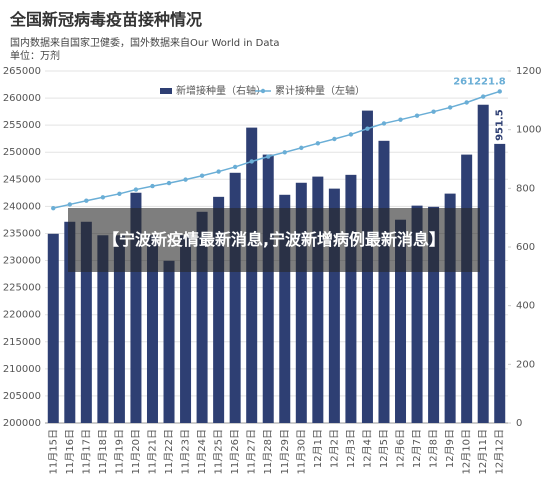  What do you see at coordinates (219, 451) in the screenshot?
I see `x-tick-label: 11月25日` at bounding box center [219, 451].